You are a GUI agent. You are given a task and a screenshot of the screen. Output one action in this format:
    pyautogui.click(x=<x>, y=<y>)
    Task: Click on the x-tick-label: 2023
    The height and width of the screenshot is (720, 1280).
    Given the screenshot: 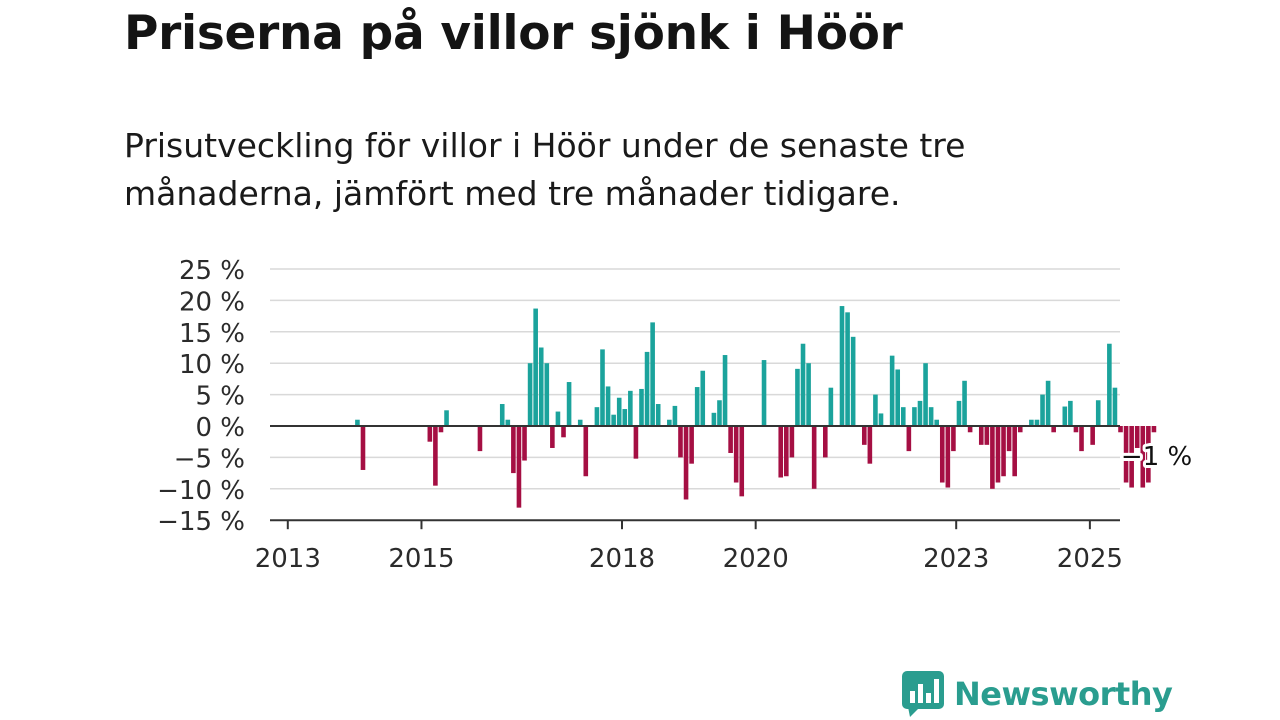 What is the action you would take?
    pyautogui.click(x=956, y=559)
    